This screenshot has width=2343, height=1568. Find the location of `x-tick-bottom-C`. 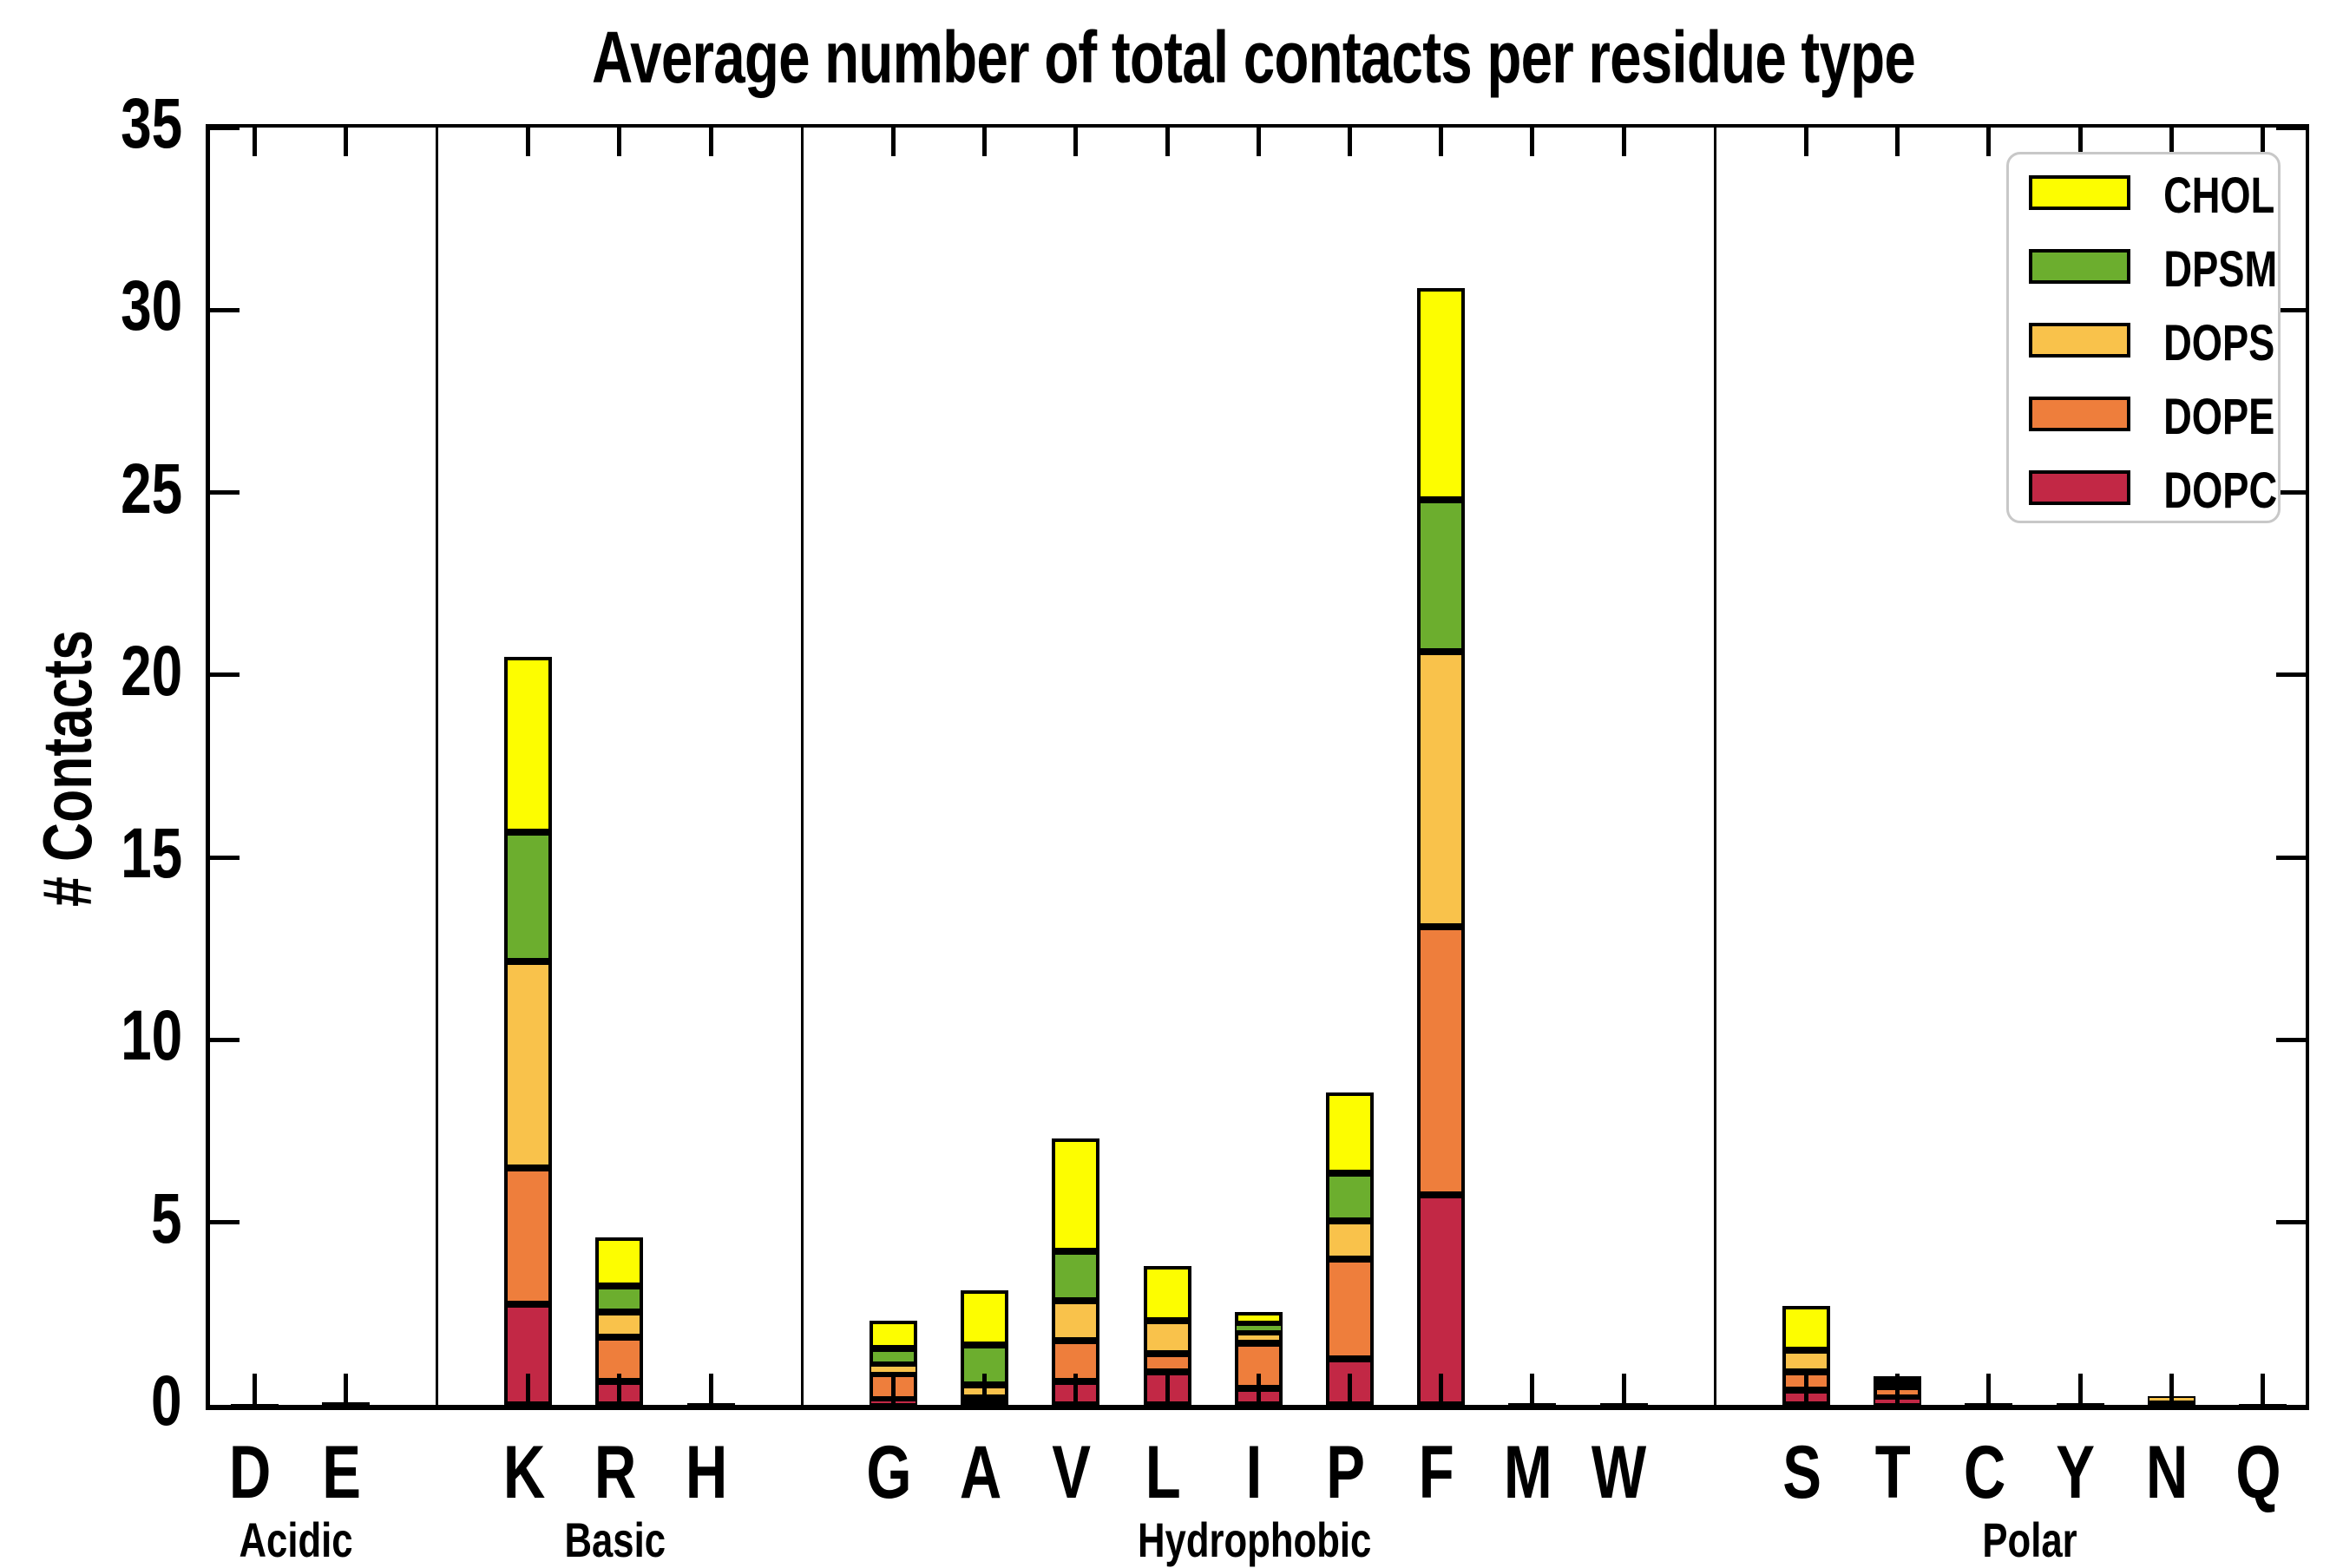

x-tick-bottom-C is located at coordinates (1988, 1389).